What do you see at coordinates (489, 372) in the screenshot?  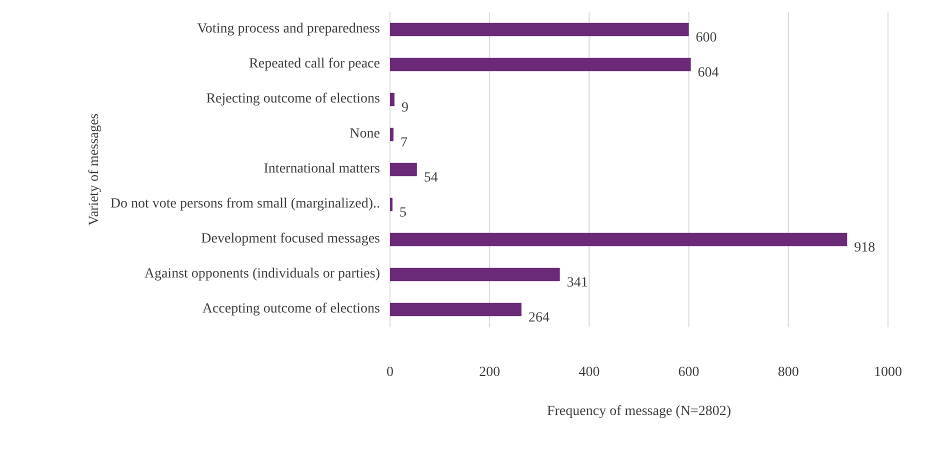 I see `x-tick-label: 200` at bounding box center [489, 372].